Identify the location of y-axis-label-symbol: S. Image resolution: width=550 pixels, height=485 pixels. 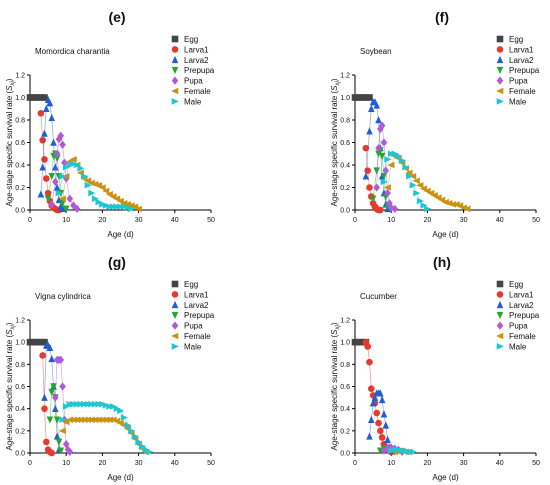
(9, 88).